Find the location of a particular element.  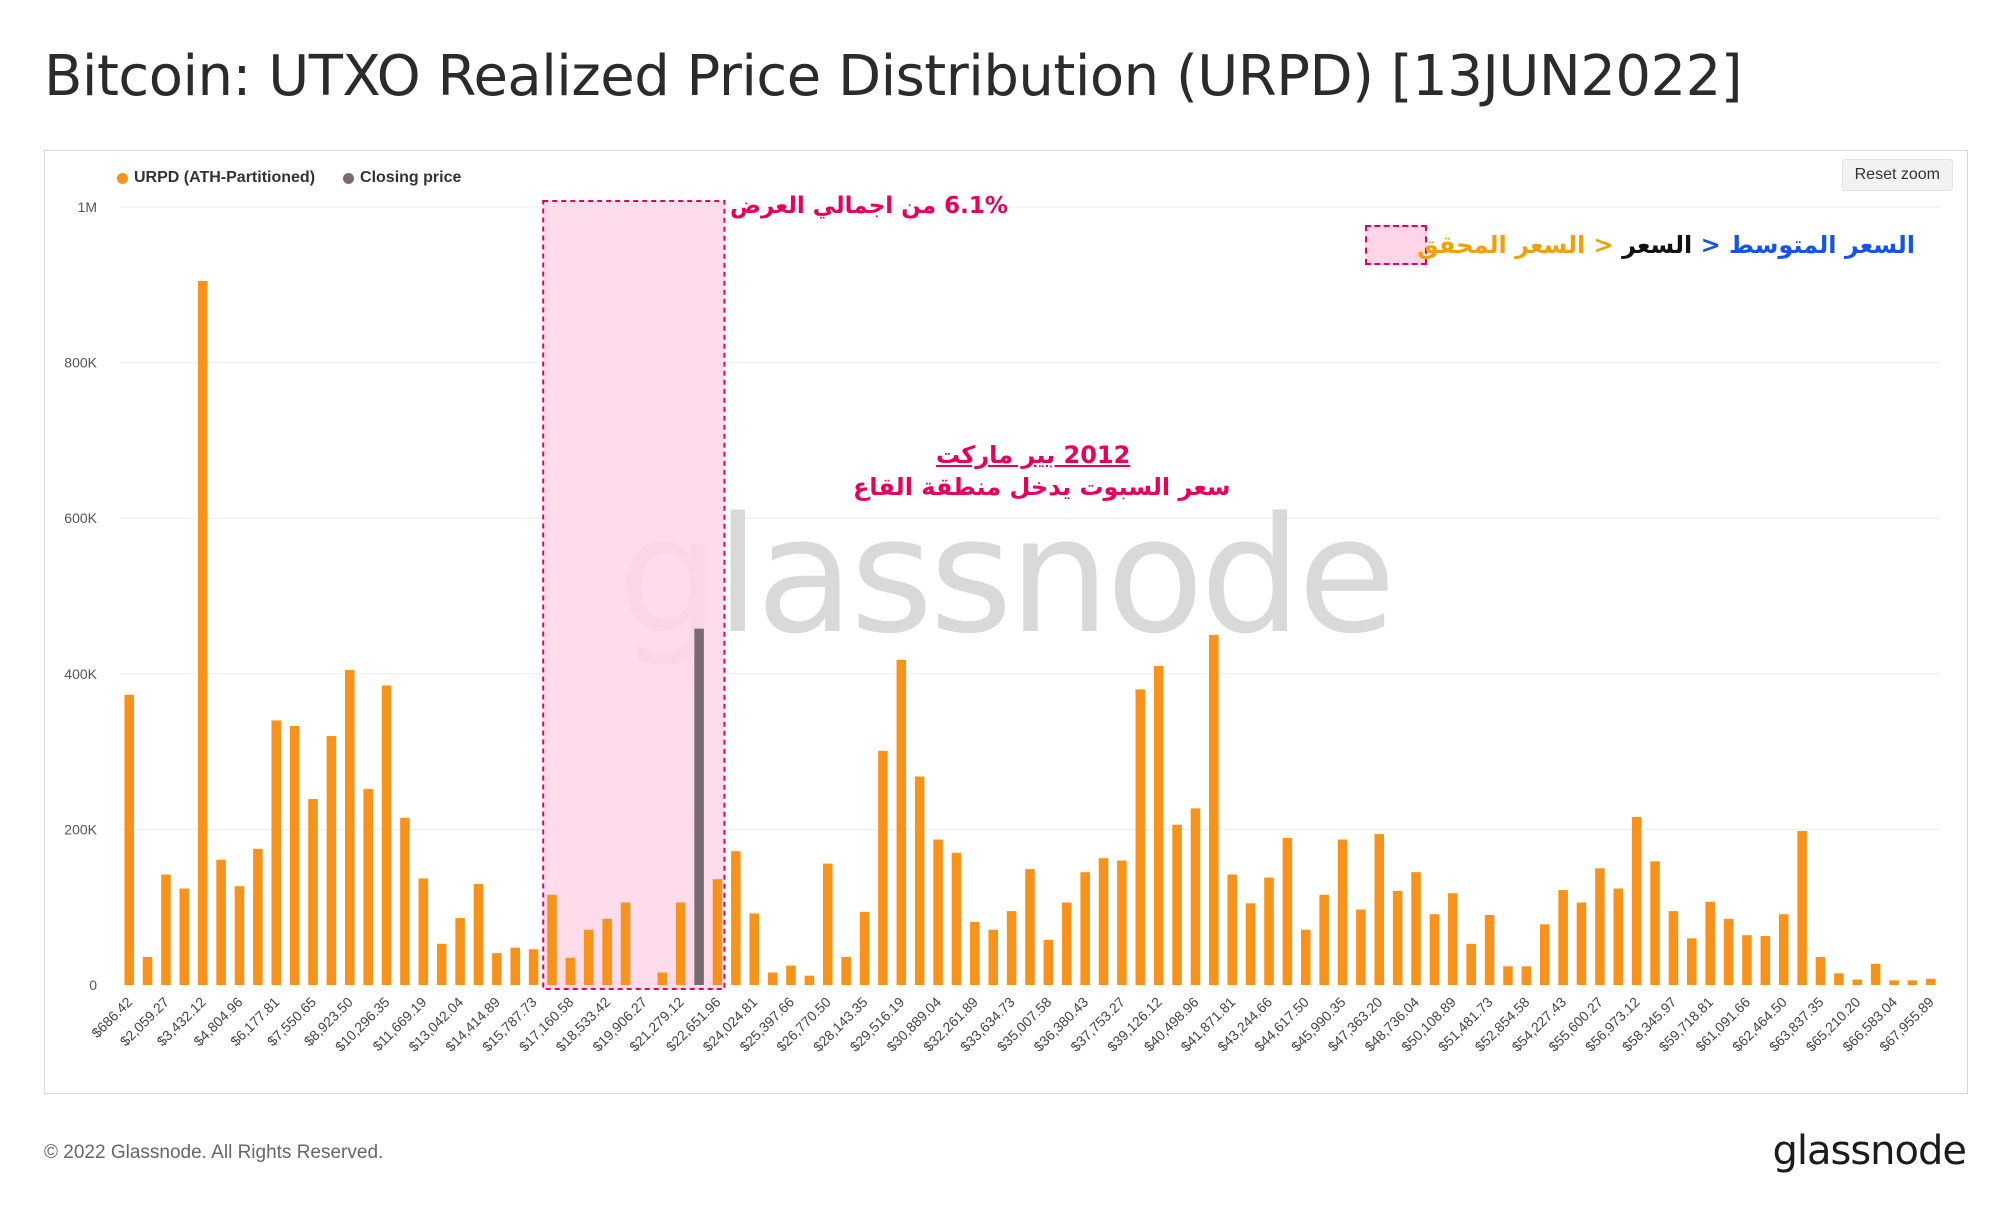

price-key-text: السعر المتوسط < السعر < السعر المحقق is located at coordinates (1666, 245).